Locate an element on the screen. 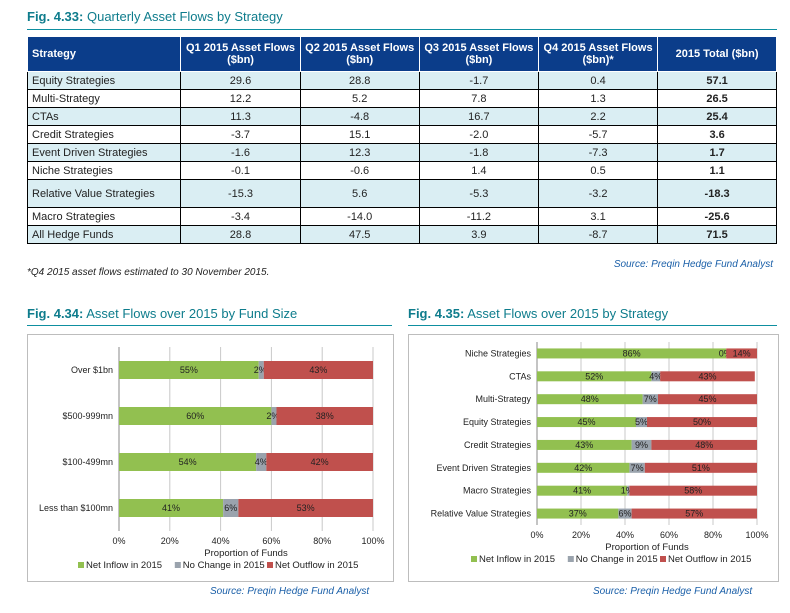 The width and height of the screenshot is (790, 613). table-row: Macro Strategies -3.4 -14.0 -11.2 3.1 -25.6 is located at coordinates (401, 216).